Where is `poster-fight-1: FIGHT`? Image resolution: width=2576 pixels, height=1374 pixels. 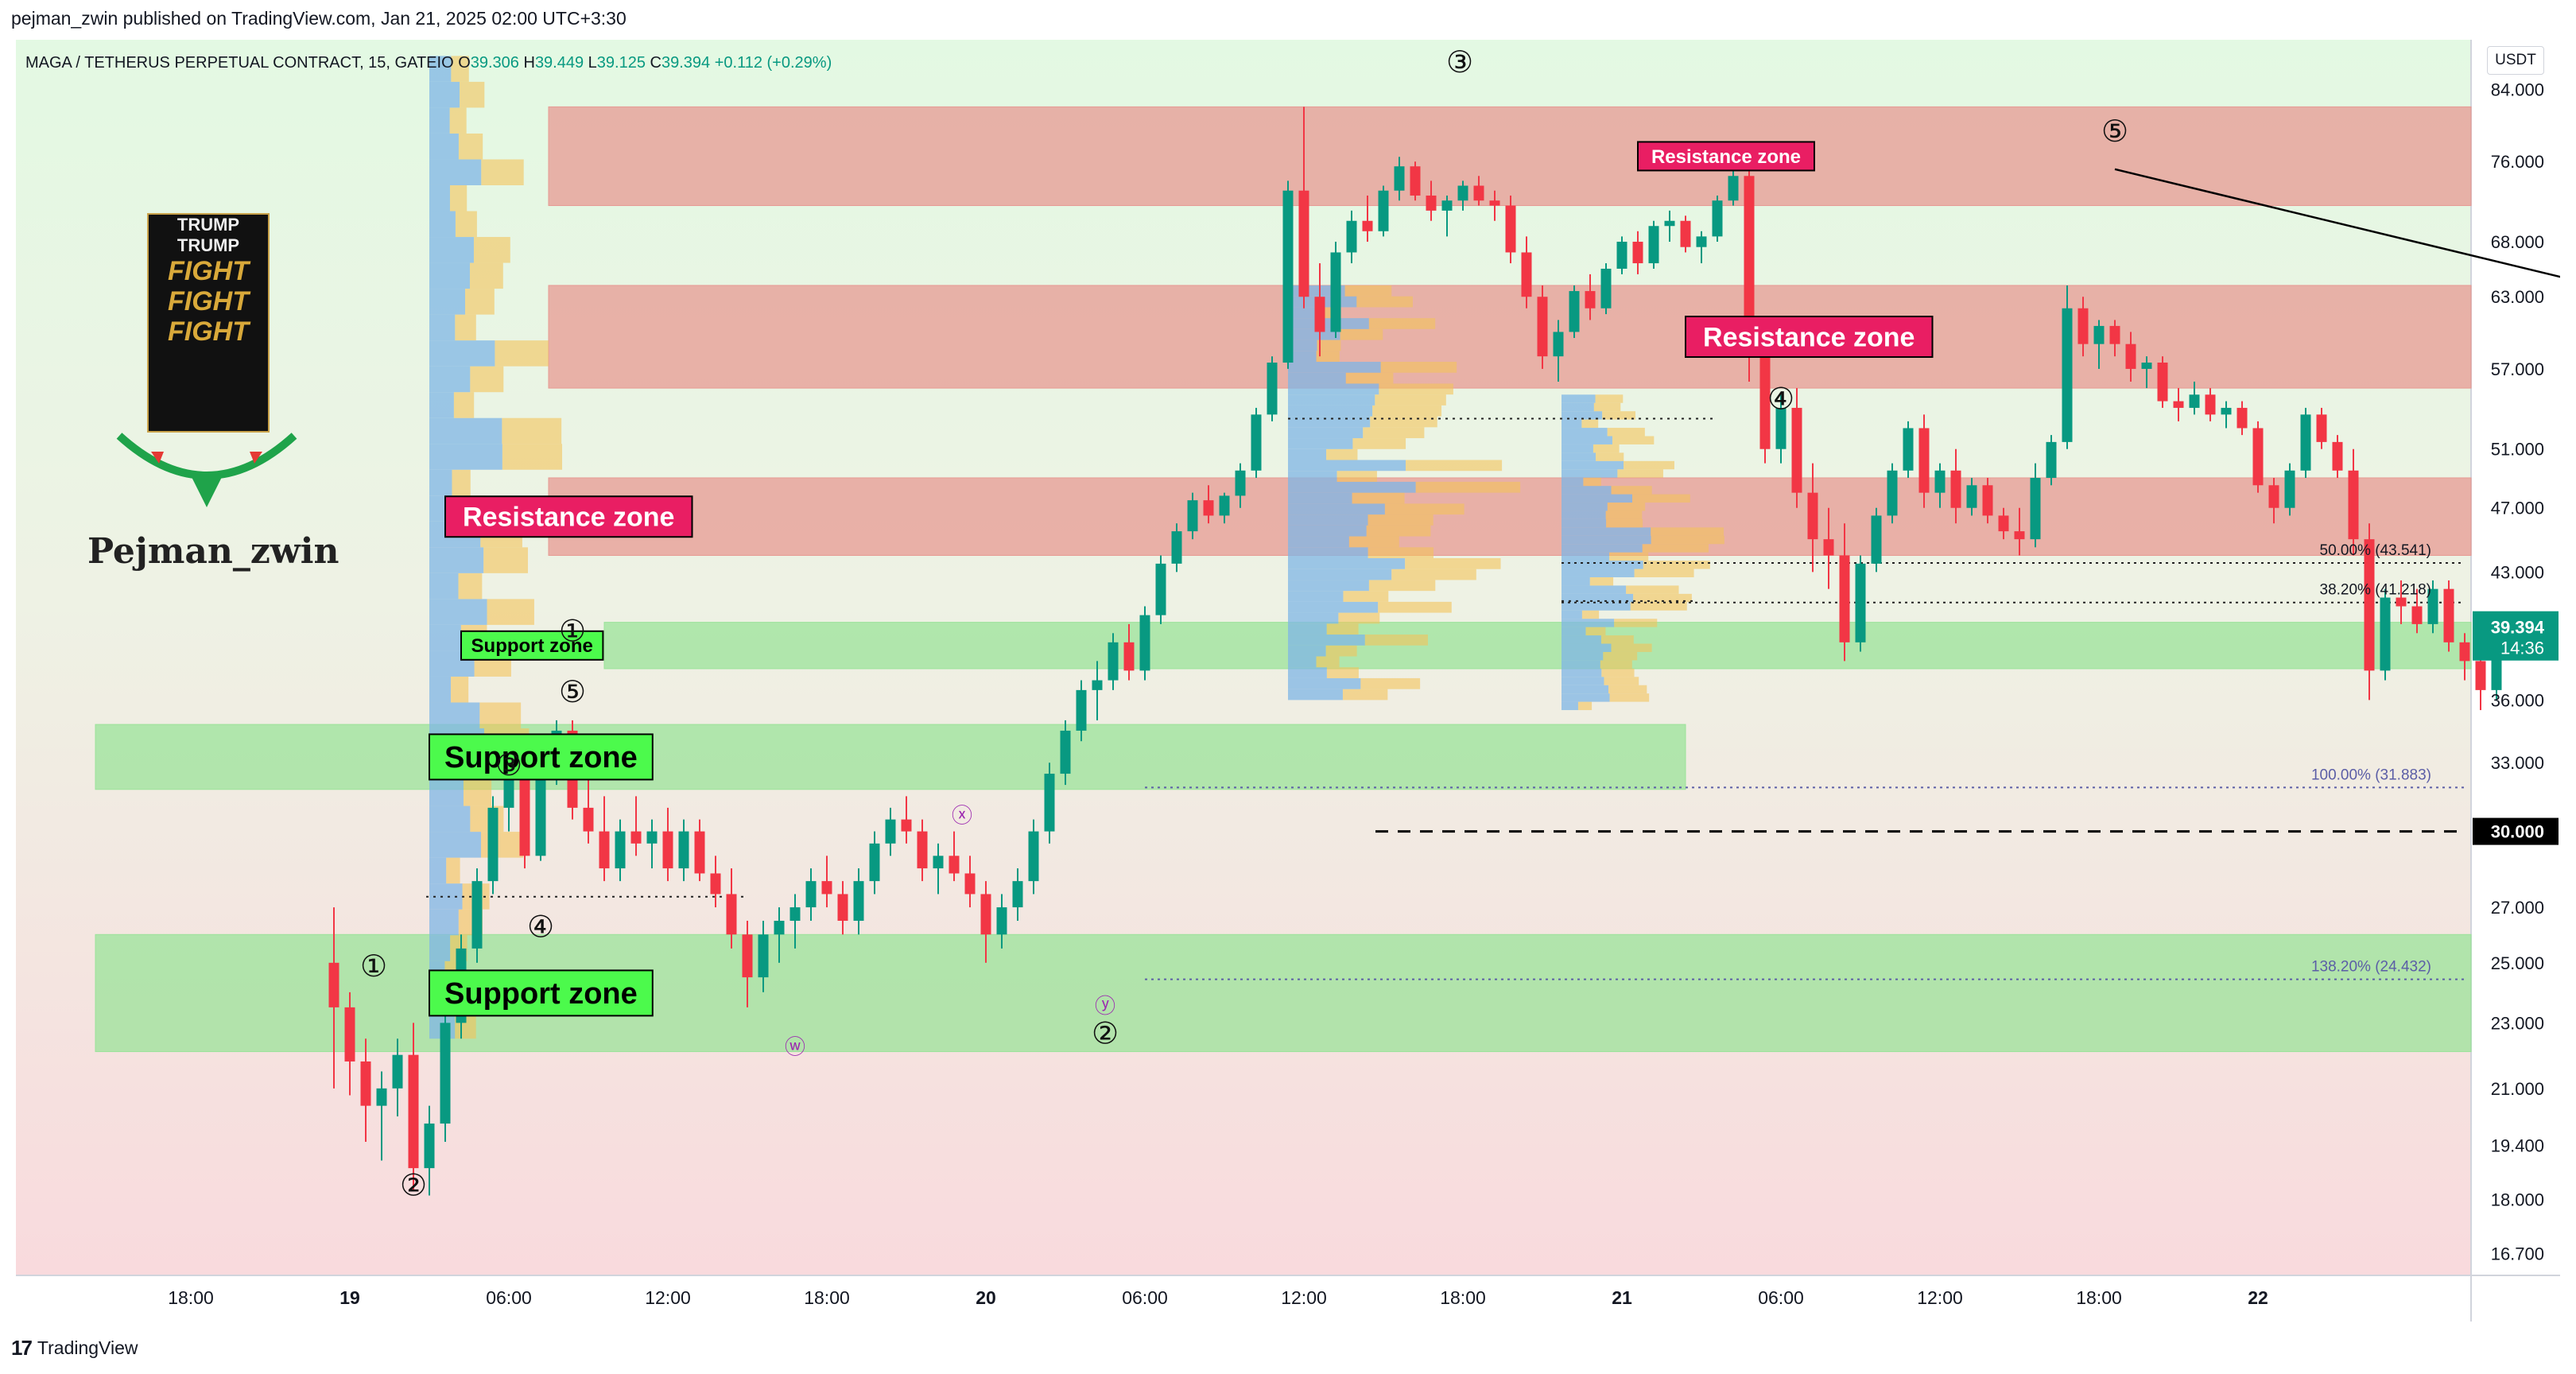
poster-fight-1: FIGHT is located at coordinates (209, 271).